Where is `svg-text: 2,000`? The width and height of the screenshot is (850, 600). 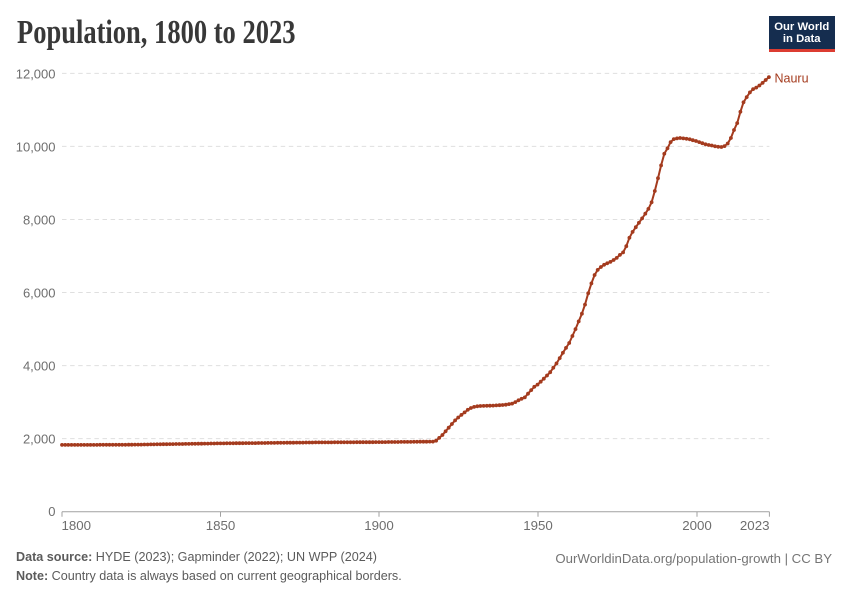 svg-text: 2,000 is located at coordinates (39, 439).